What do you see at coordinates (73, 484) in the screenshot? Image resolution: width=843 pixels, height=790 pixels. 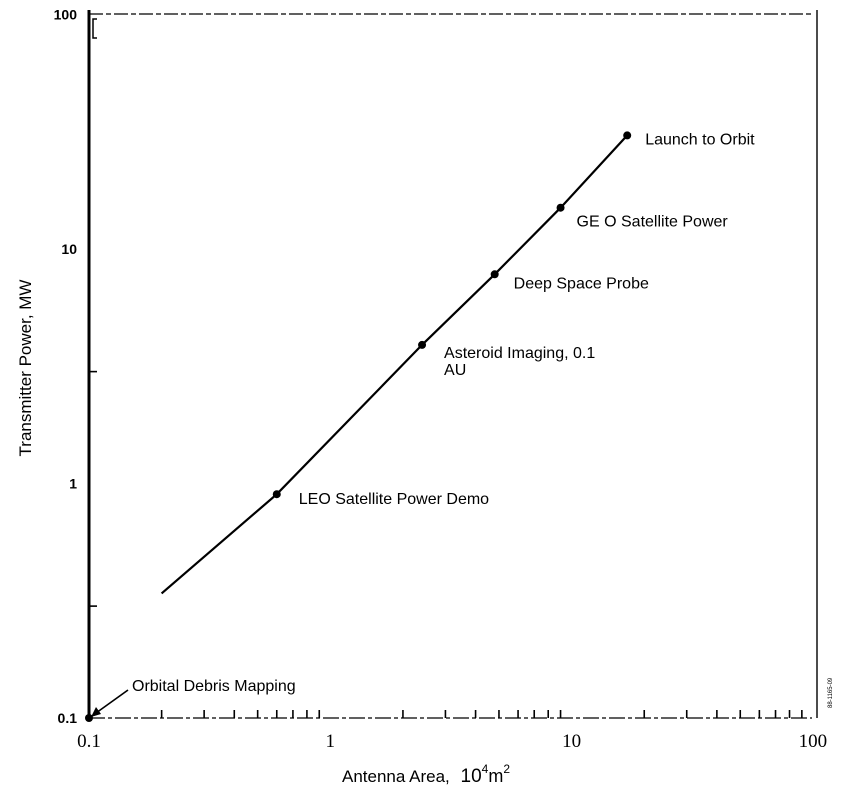 I see `y-tick-label: 1` at bounding box center [73, 484].